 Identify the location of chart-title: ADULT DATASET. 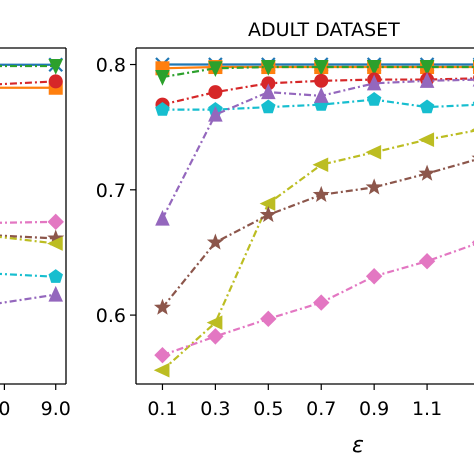
(324, 30).